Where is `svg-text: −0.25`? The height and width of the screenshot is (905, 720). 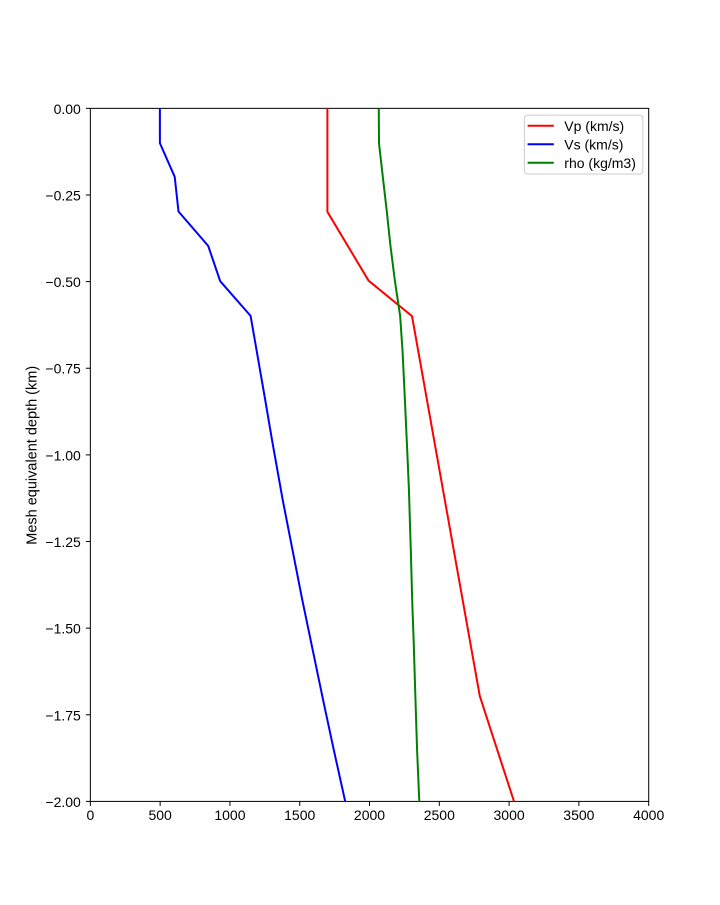
svg-text: −0.25 is located at coordinates (63, 195).